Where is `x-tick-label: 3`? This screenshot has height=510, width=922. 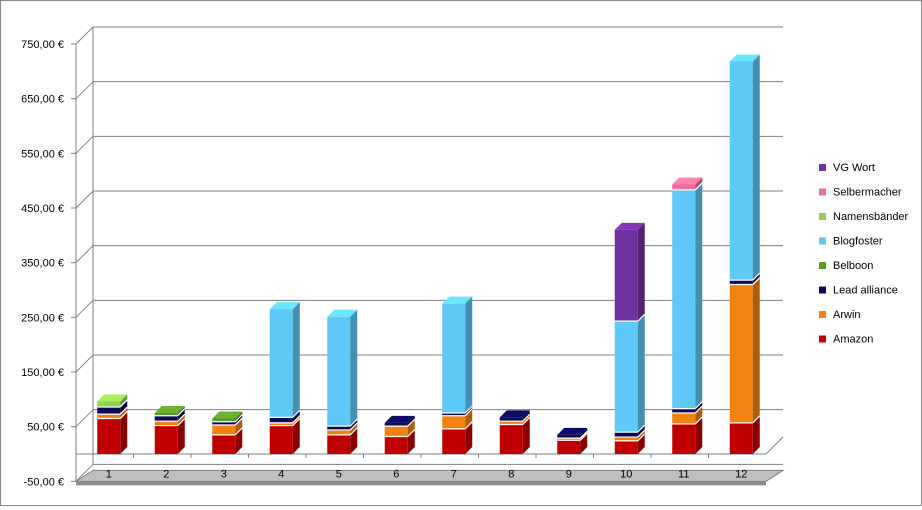
x-tick-label: 3 is located at coordinates (224, 474).